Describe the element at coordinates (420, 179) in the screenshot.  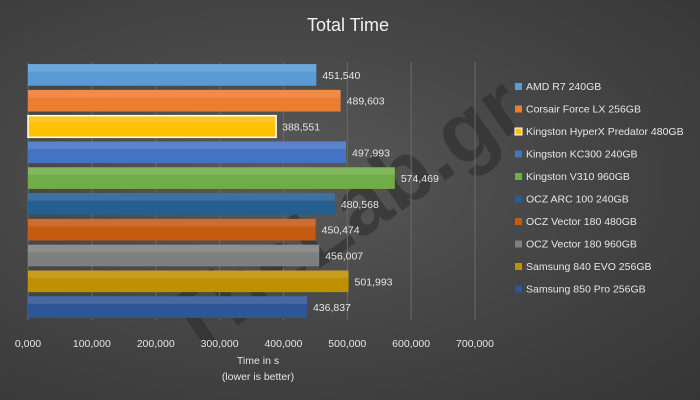
I see `data-label: 574,469` at that location.